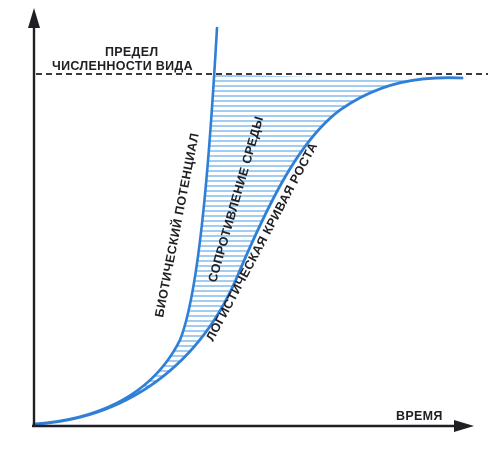 The width and height of the screenshot is (497, 454). Describe the element at coordinates (419, 416) in the screenshot. I see `time-axis-label: ВРЕМЯ` at that location.